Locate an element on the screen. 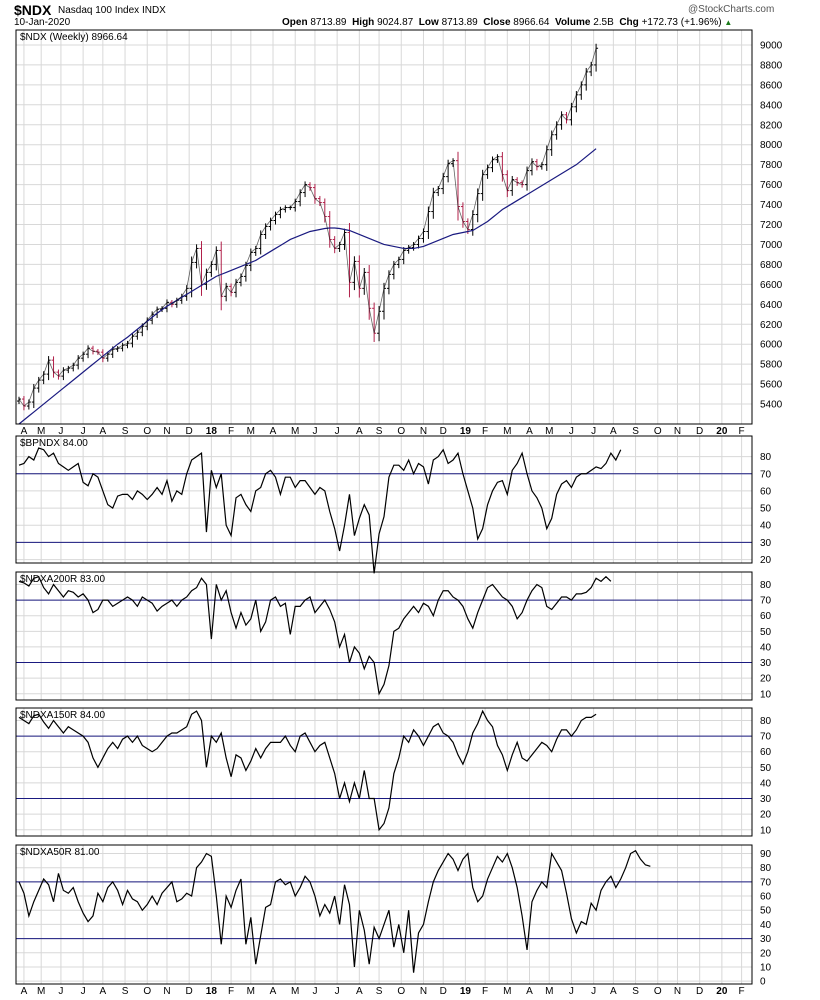 The width and height of the screenshot is (820, 1000). ndxa150r-panel: 10 20 30 40 50 60 70 80 $NDXA150R 84.00 is located at coordinates (393, 772).